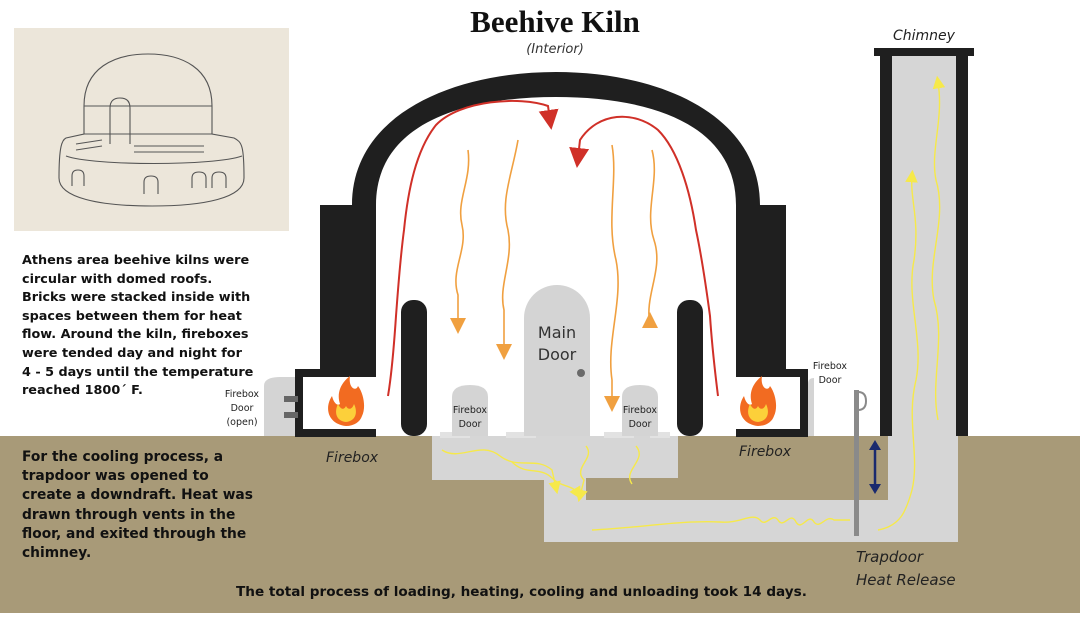 The image size is (1080, 617). Describe the element at coordinates (242, 394) in the screenshot. I see `firebox-door-open-label-line1: Firebox` at that location.